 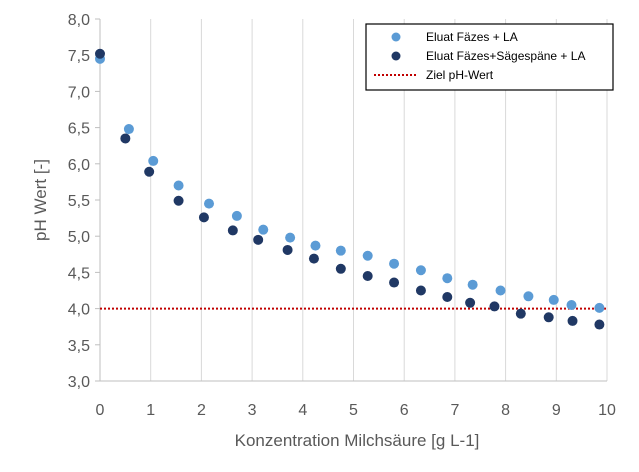 I want to click on x-tick-label: 7, so click(x=454, y=410).